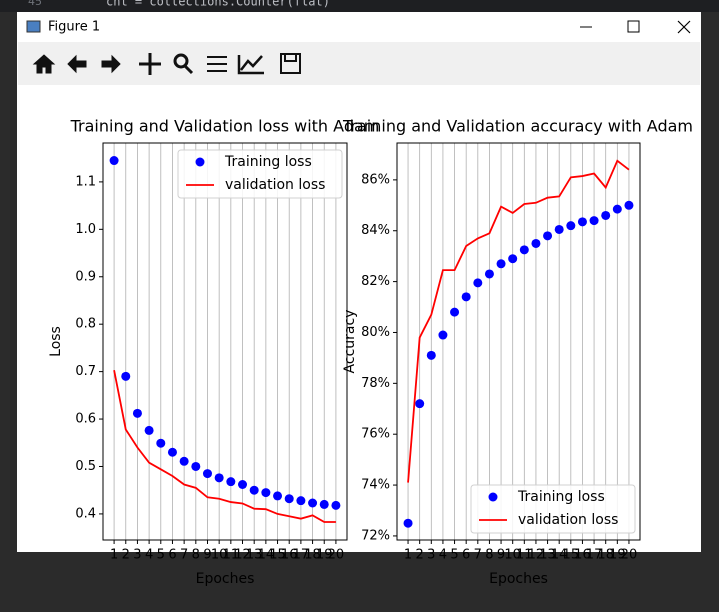 The width and height of the screenshot is (719, 612). What do you see at coordinates (359, 63) in the screenshot?
I see `toolbar` at bounding box center [359, 63].